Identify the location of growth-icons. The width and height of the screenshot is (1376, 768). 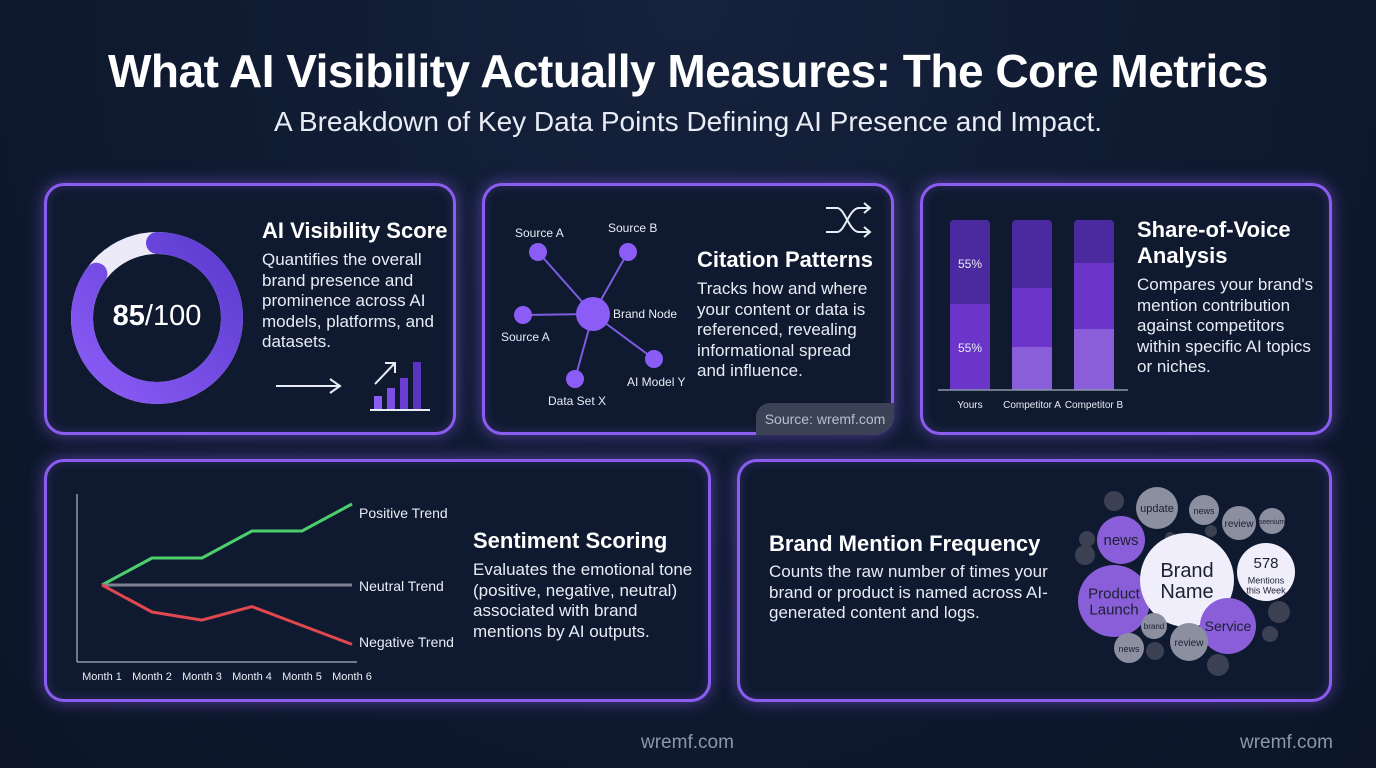
(353, 386).